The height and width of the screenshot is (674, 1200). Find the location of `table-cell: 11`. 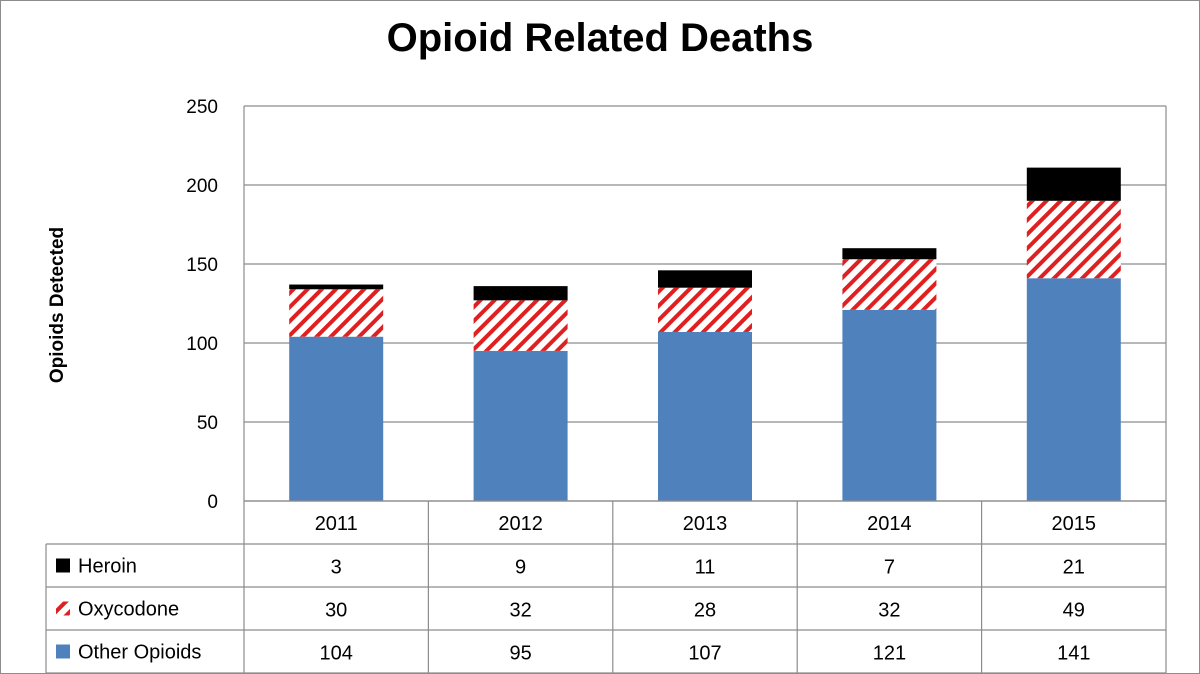

table-cell: 11 is located at coordinates (705, 568).